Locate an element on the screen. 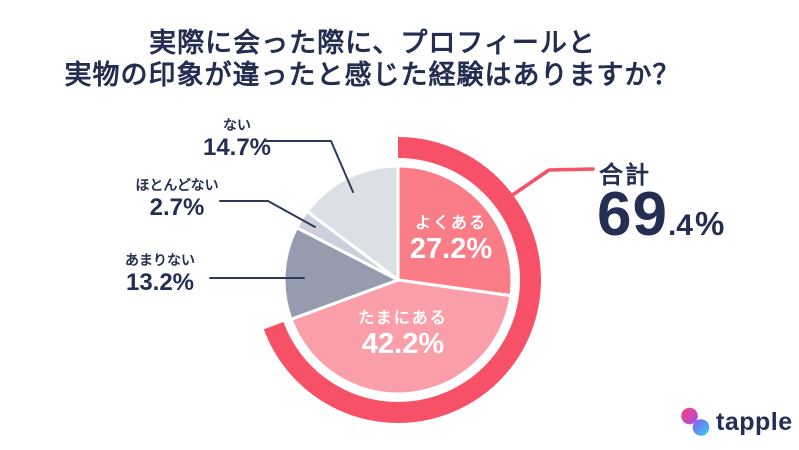 Image resolution: width=799 pixels, height=450 pixels. total-value-frac: .4 is located at coordinates (680, 225).